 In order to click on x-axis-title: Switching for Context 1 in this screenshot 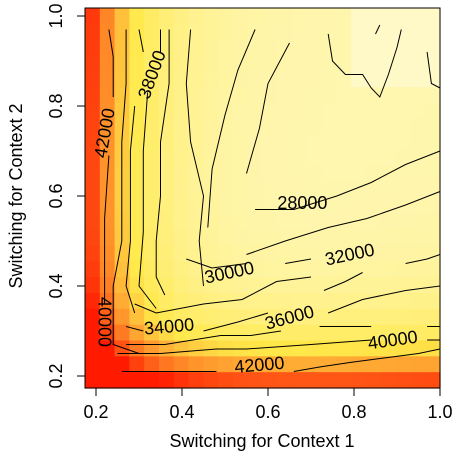, I will do `click(261, 441)`.